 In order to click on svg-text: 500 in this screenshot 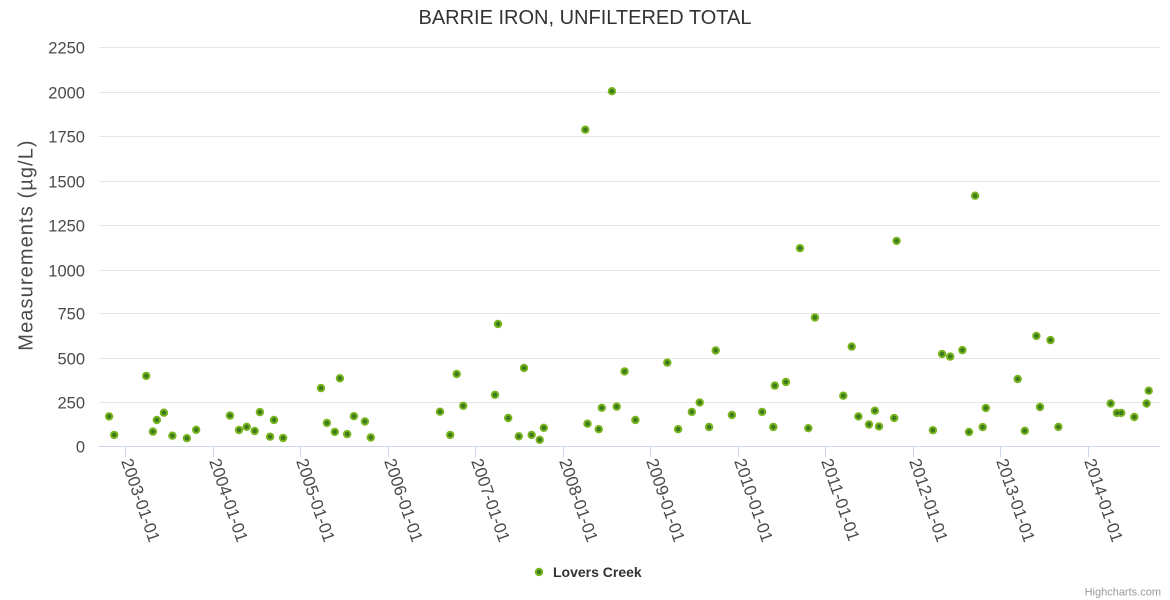, I will do `click(71, 360)`.